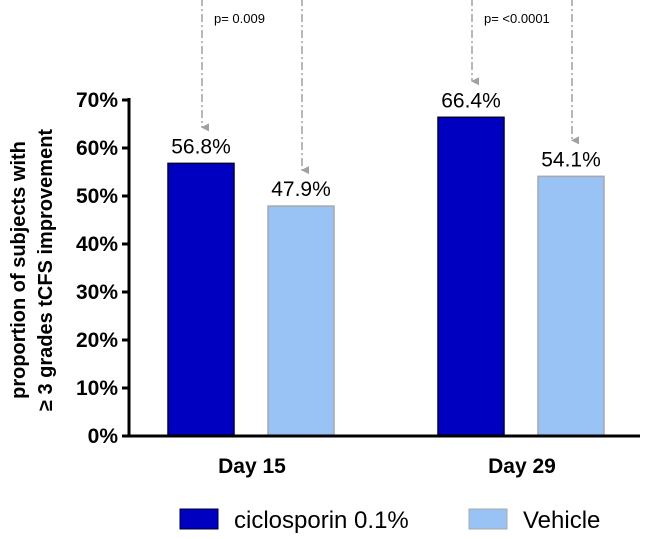  Describe the element at coordinates (522, 466) in the screenshot. I see `category-label-day-29: Day 29` at that location.